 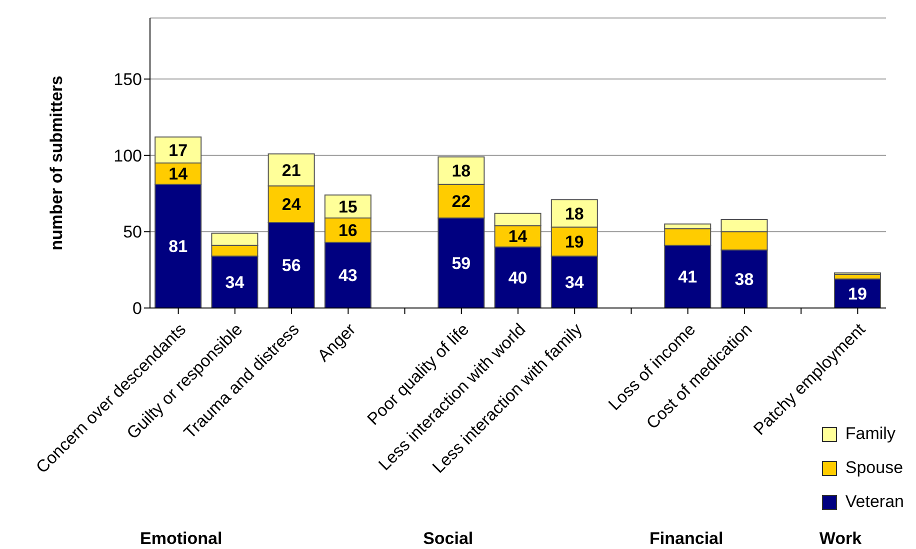 I want to click on legend-label: Spouse, so click(x=874, y=468).